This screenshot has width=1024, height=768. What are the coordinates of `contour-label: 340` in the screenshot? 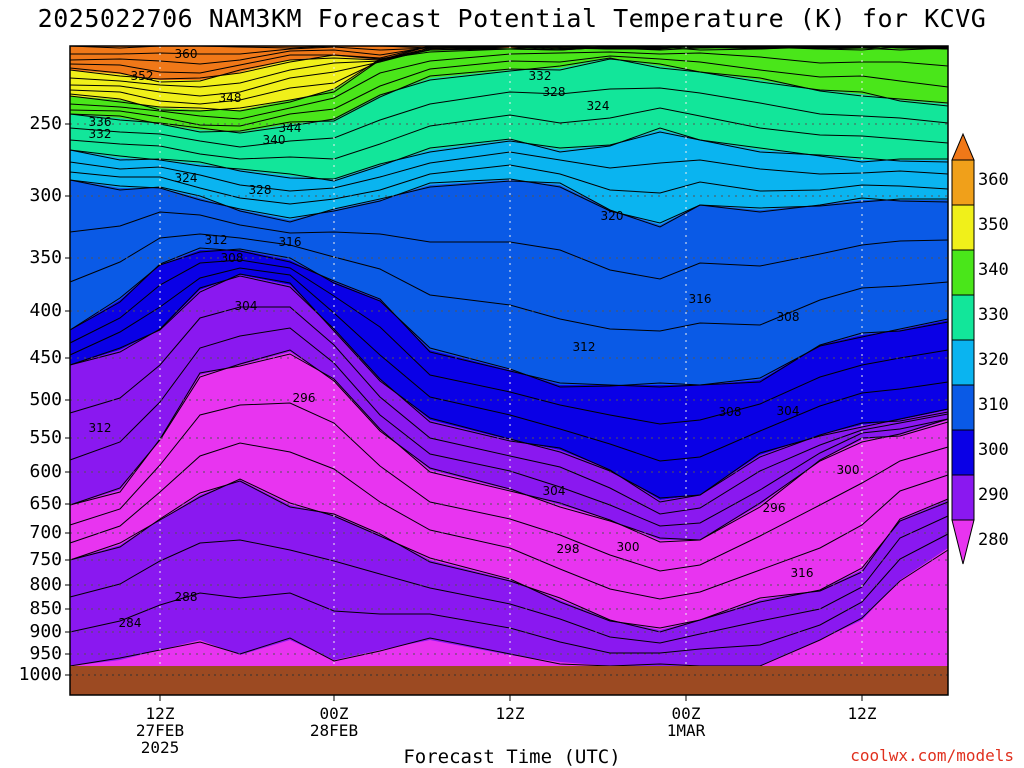 It's located at (274, 140).